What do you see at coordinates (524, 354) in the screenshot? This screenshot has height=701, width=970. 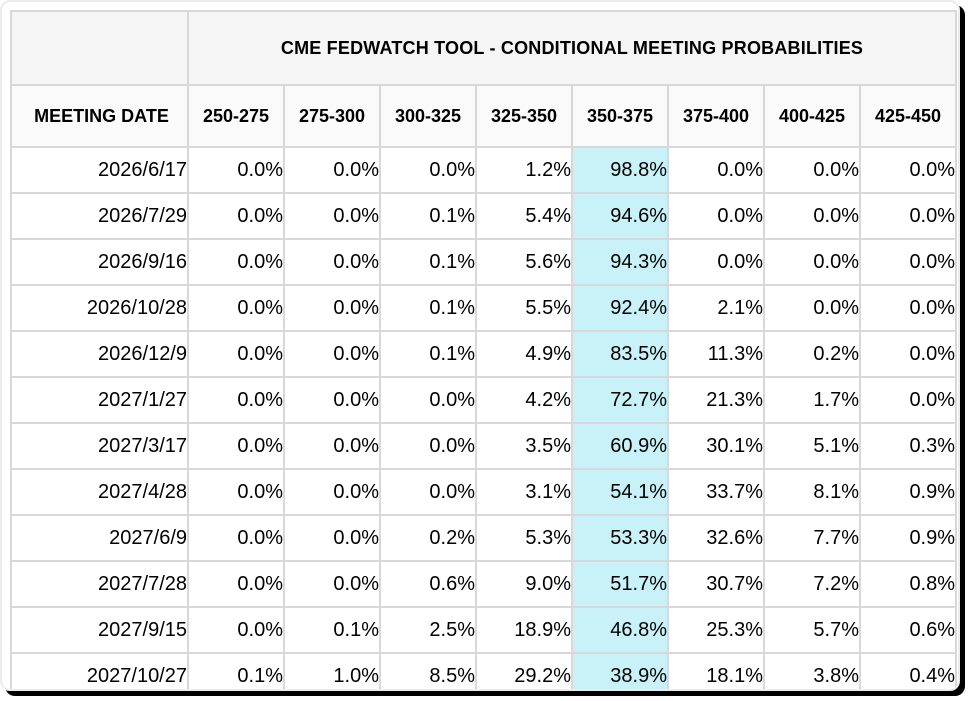 I see `probability-cell: 4.9%` at bounding box center [524, 354].